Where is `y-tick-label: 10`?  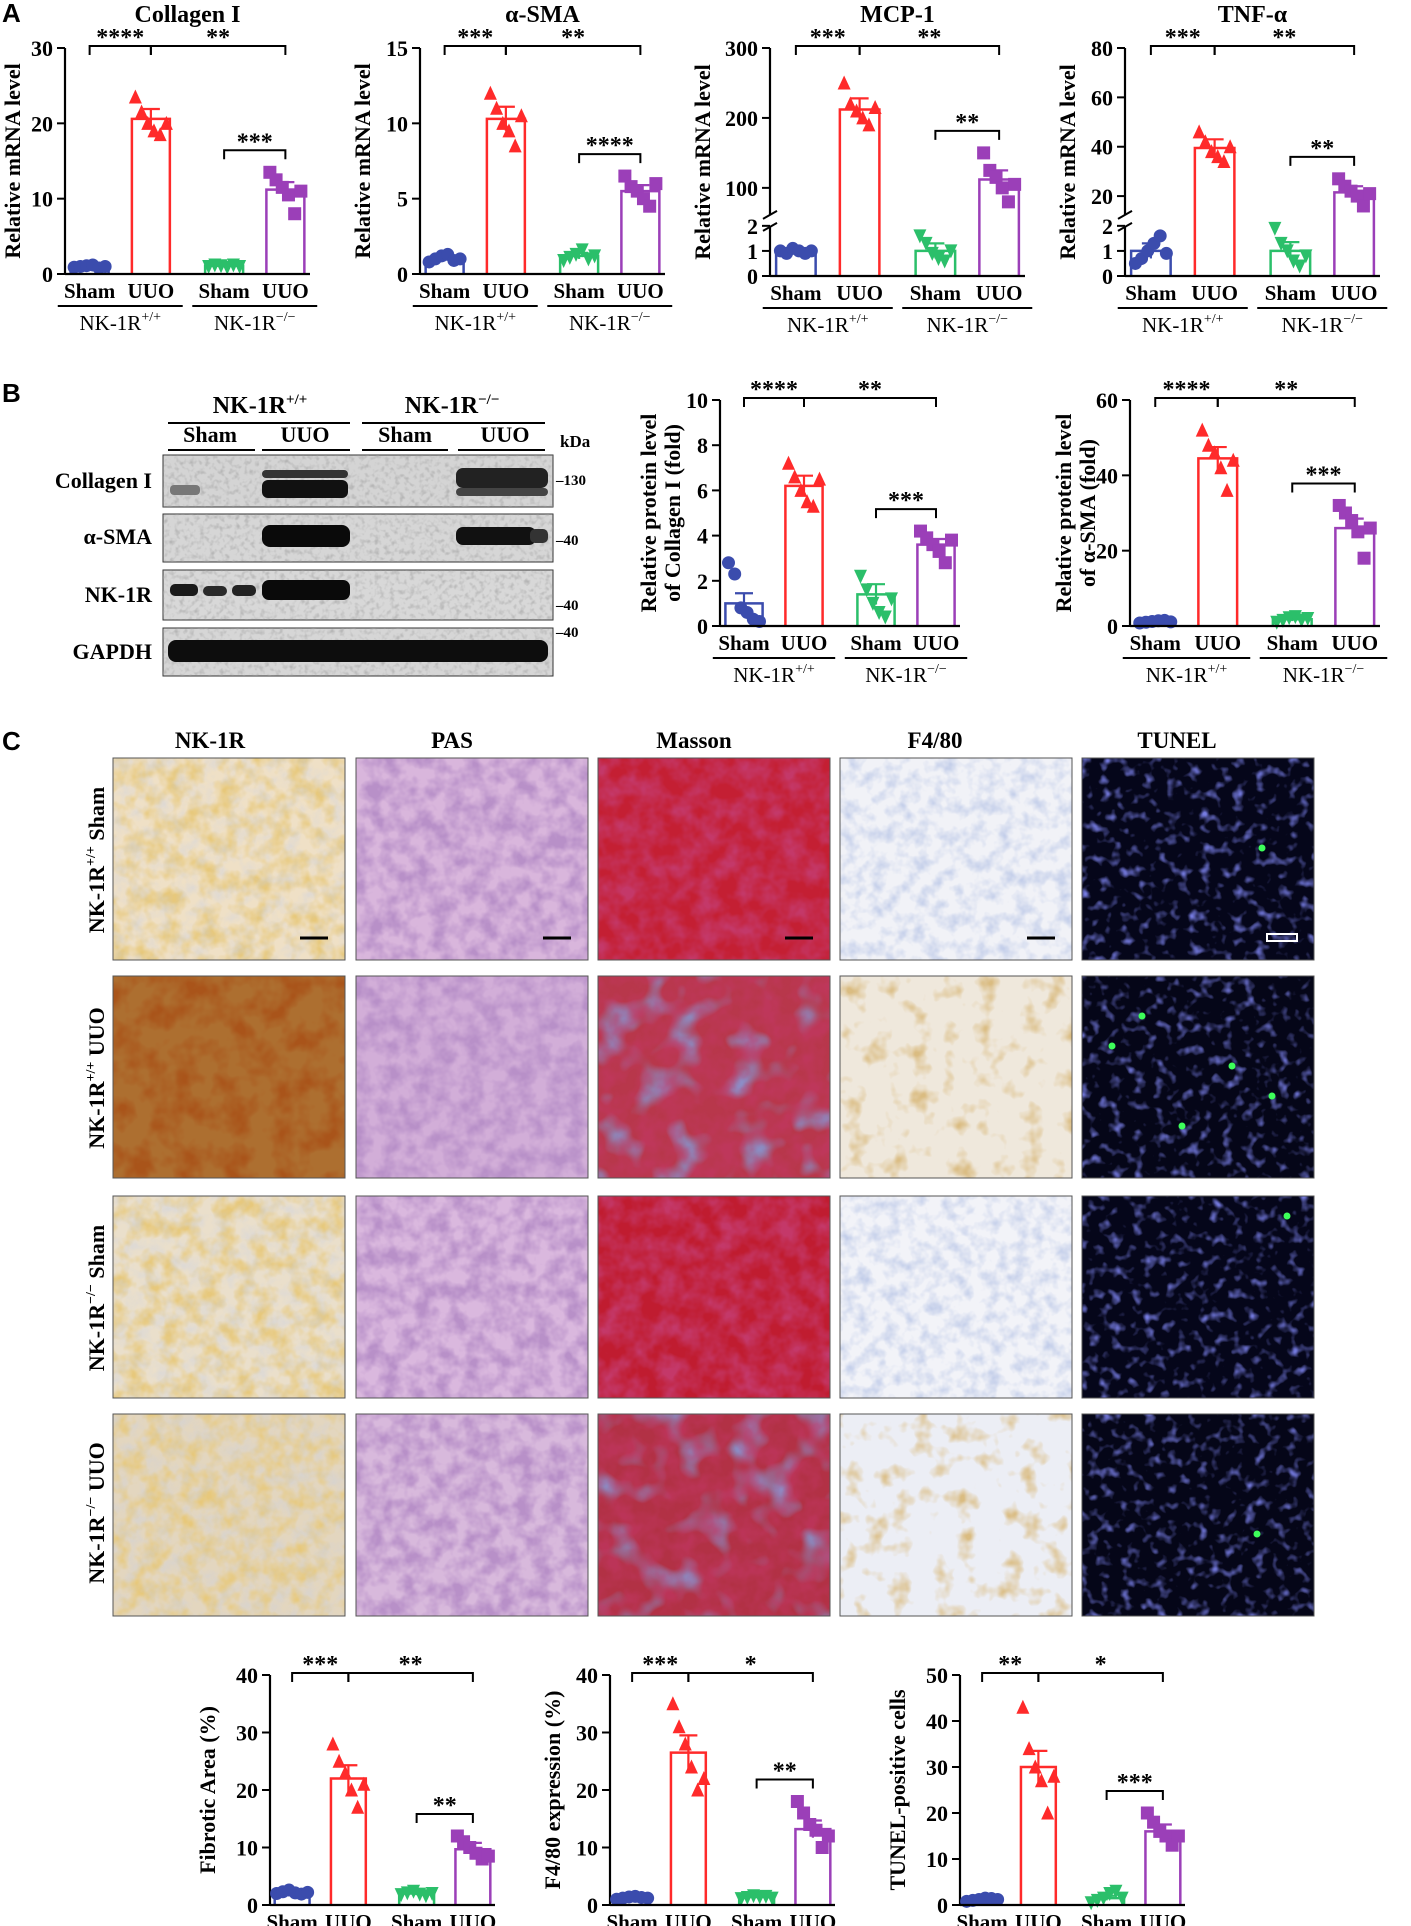
y-tick-label: 10 is located at coordinates (397, 123).